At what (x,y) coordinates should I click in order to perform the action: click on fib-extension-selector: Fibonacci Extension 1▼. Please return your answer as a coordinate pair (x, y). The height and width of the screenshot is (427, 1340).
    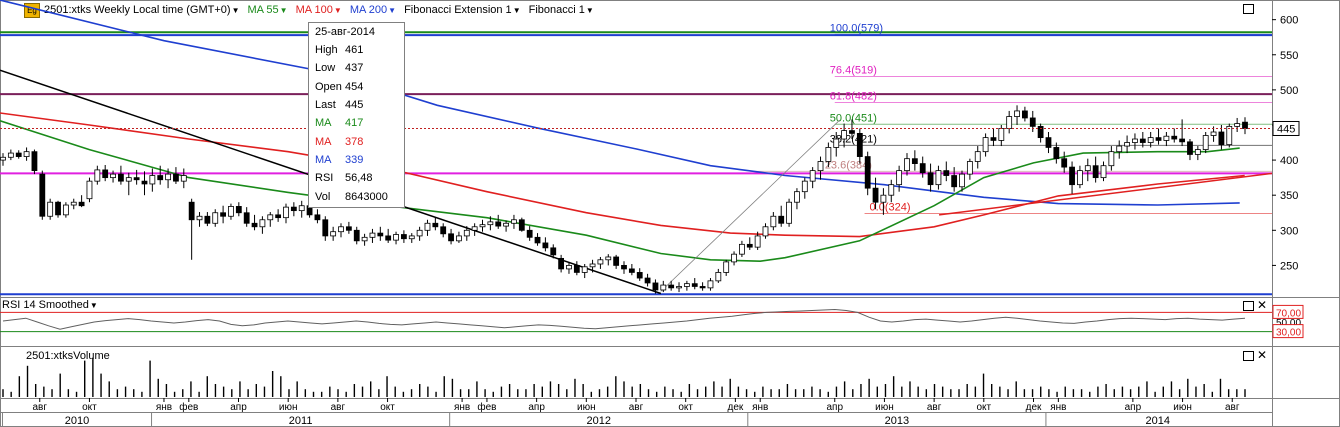
    Looking at the image, I should click on (462, 10).